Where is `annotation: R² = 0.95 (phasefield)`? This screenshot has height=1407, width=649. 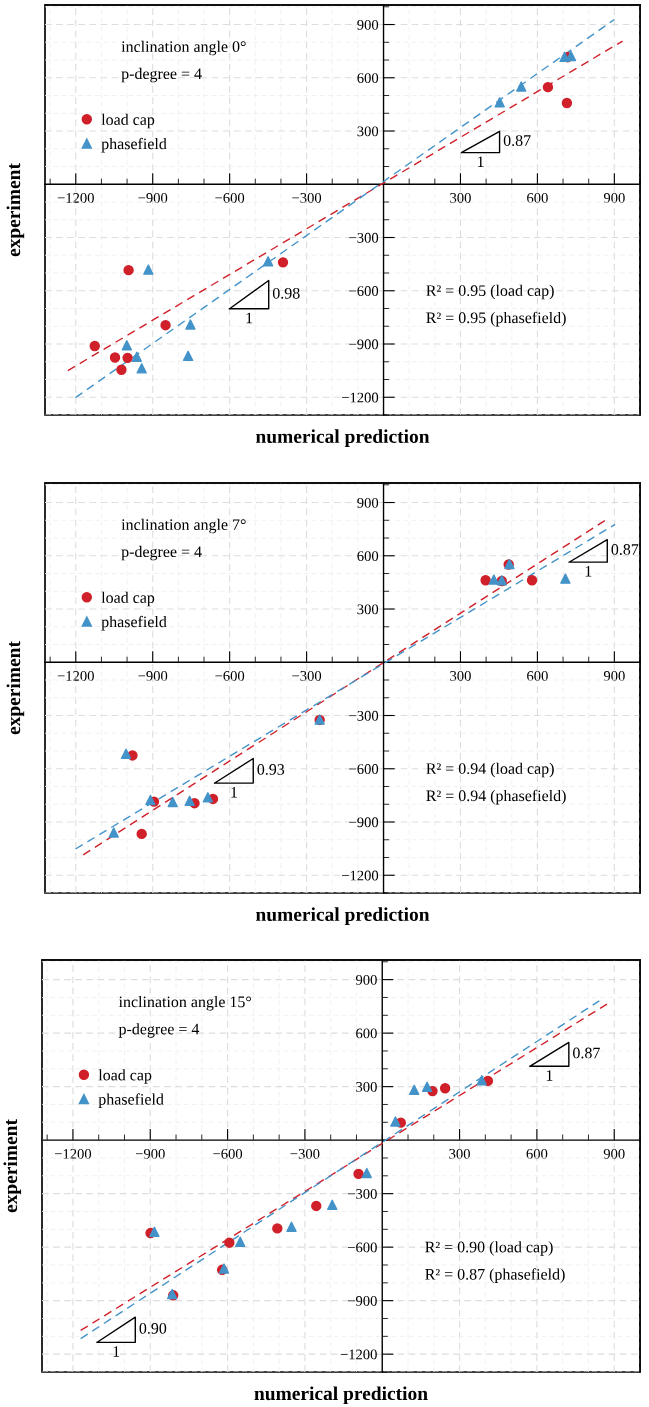
annotation: R² = 0.95 (phasefield) is located at coordinates (496, 319).